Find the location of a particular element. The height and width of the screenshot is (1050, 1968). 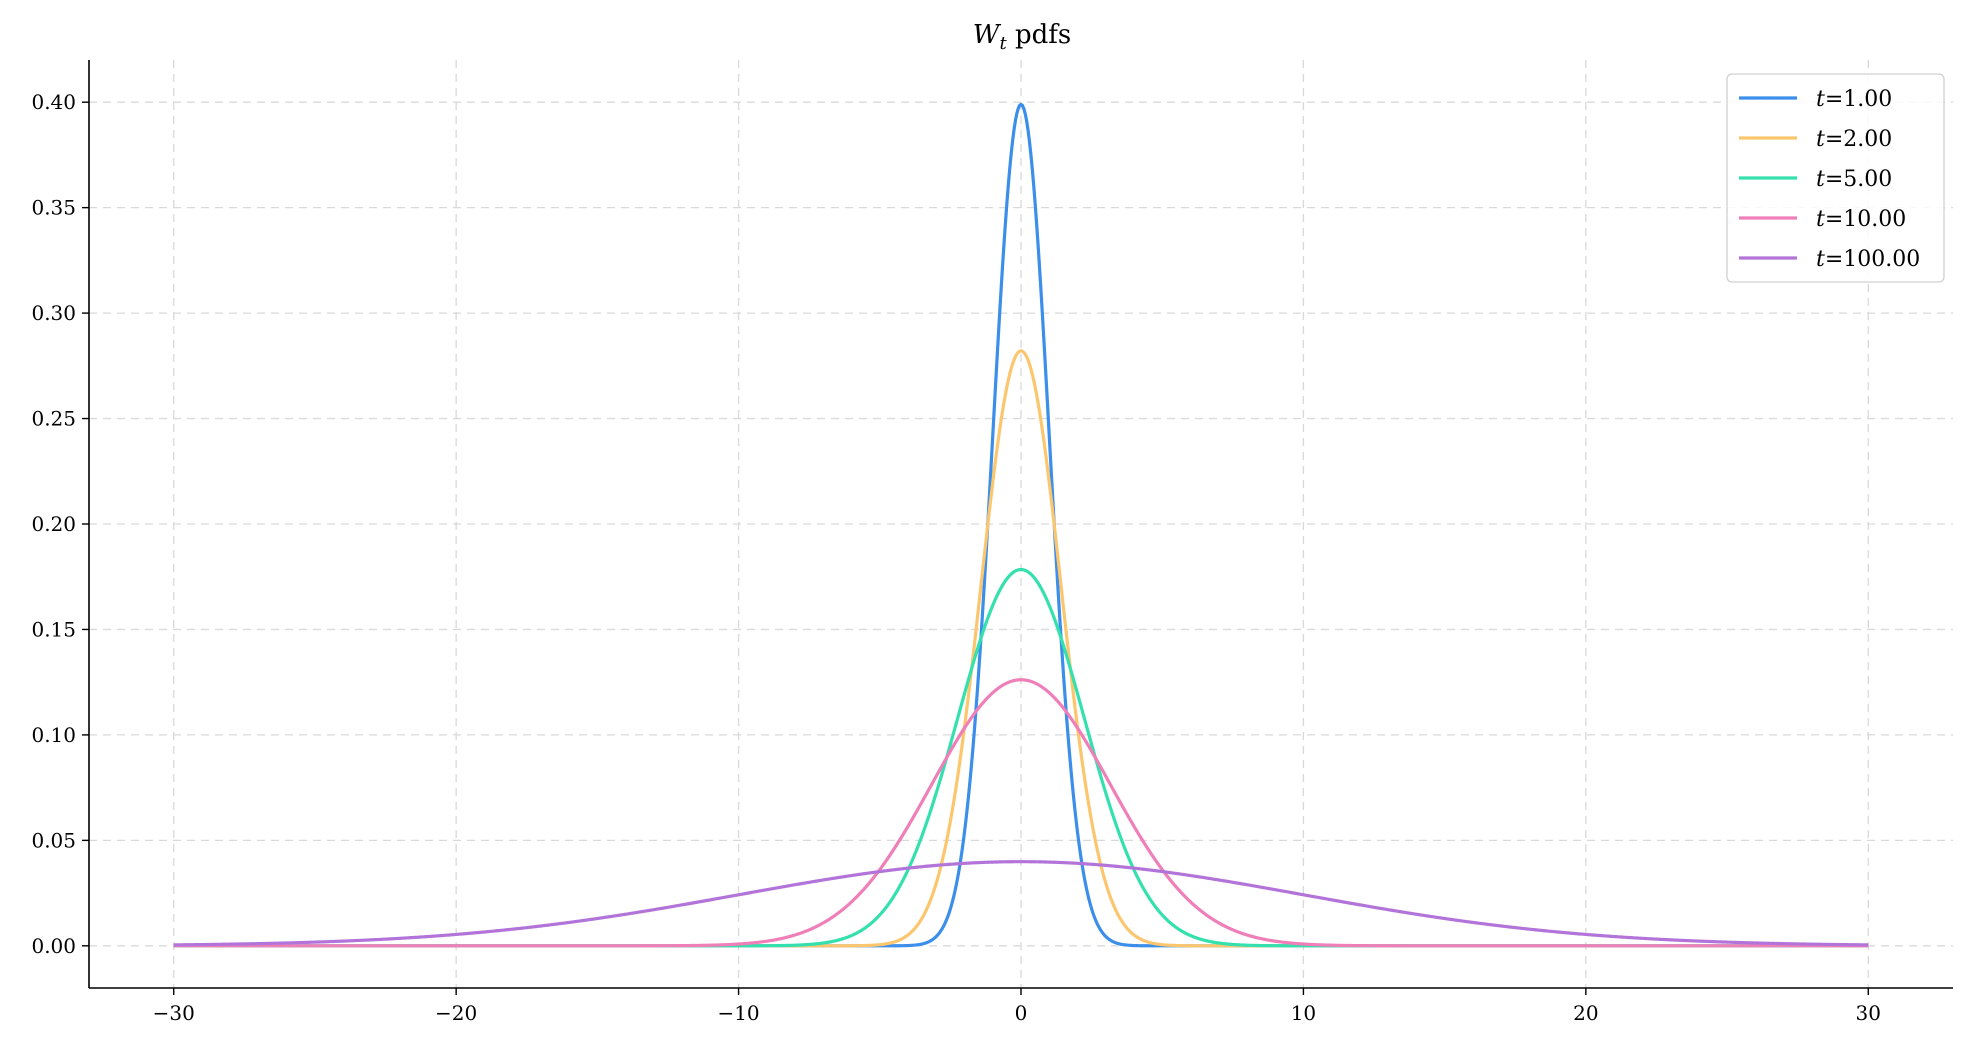

legend-label: t=1.00 is located at coordinates (1854, 99).